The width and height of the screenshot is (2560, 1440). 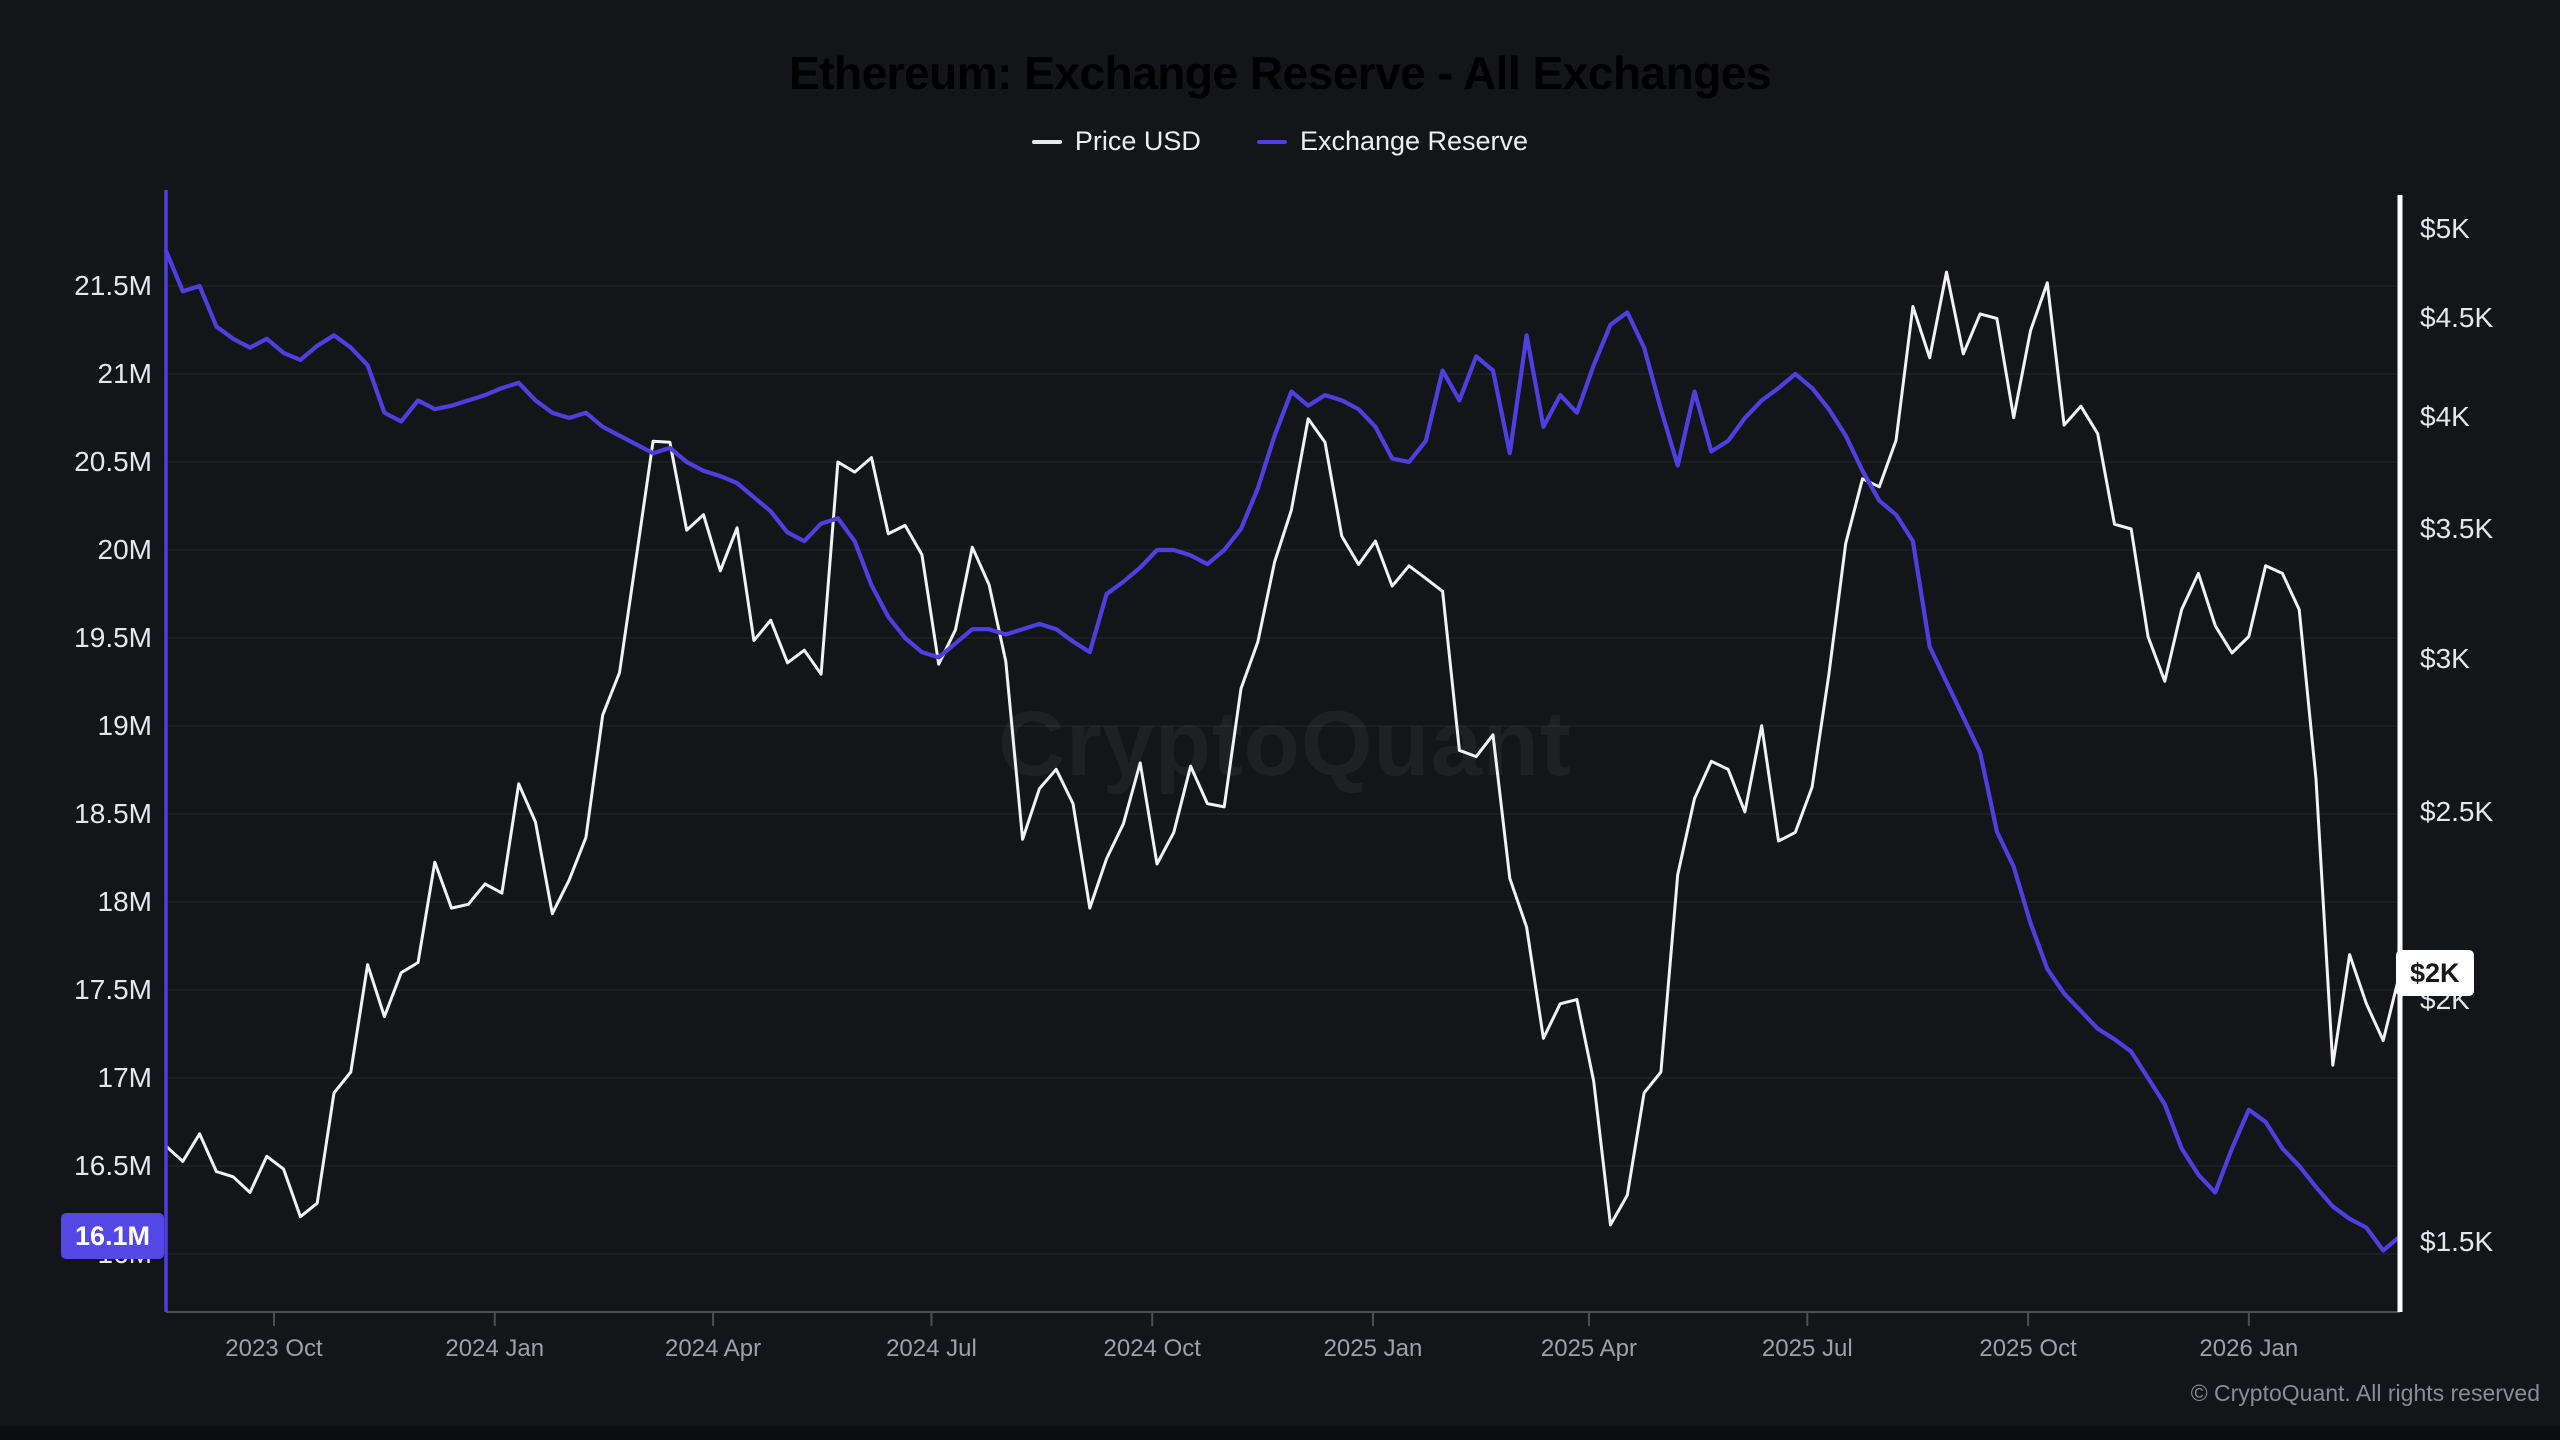 I want to click on legend-label-price: Price USD, so click(x=1137, y=141).